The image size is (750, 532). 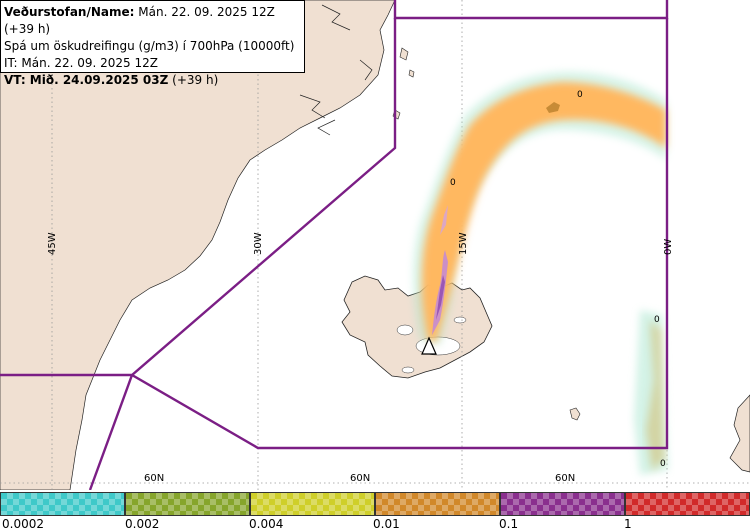 What do you see at coordinates (360, 478) in the screenshot?
I see `parallel-label-2: 60N` at bounding box center [360, 478].